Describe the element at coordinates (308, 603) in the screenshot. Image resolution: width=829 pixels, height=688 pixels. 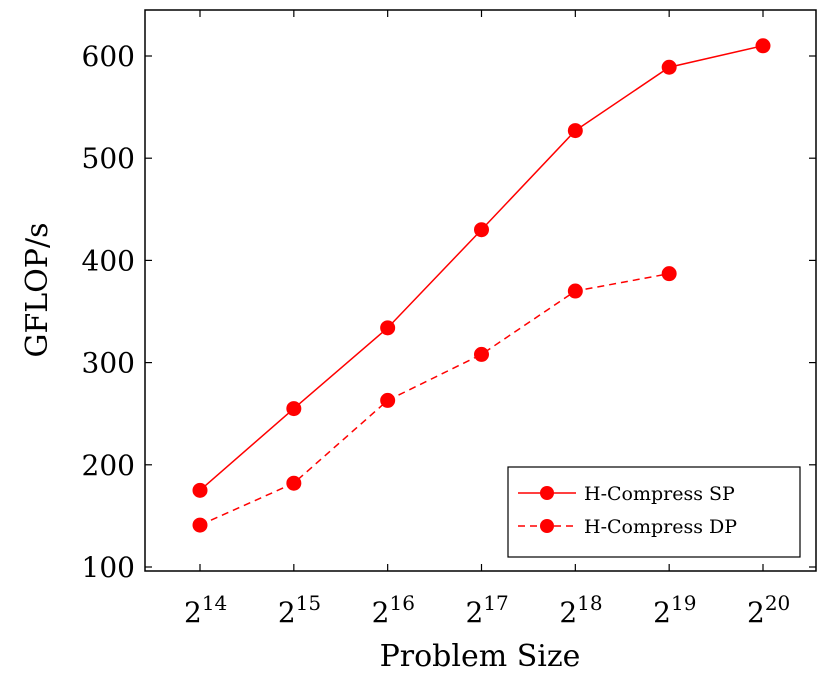
I see `x-tick-exponent: 15` at that location.